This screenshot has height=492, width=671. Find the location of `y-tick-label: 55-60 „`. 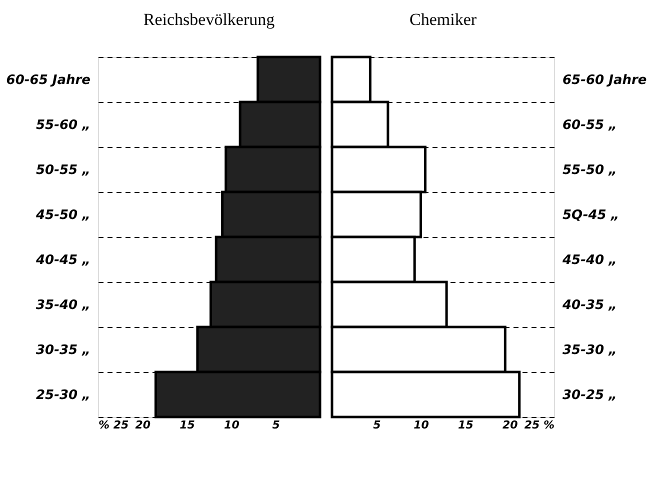

y-tick-label: 55-60 „ is located at coordinates (63, 125).